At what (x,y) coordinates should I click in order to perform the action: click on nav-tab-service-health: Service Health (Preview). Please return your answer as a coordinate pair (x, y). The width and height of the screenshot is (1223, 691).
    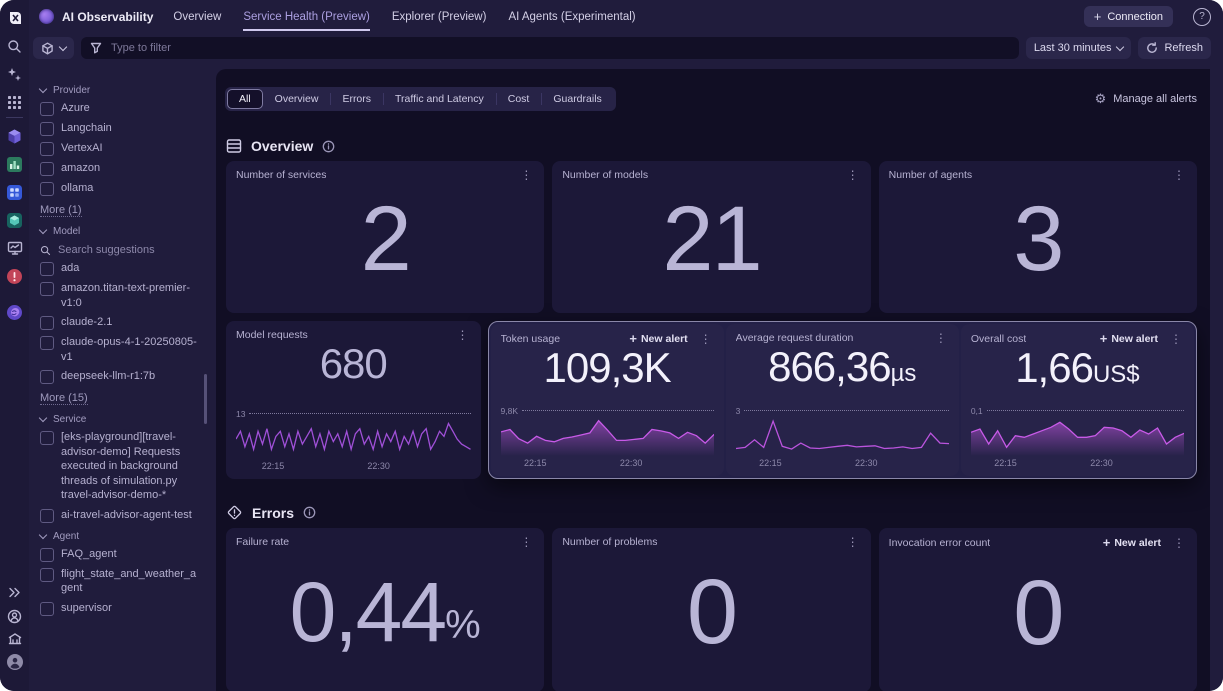
    Looking at the image, I should click on (306, 17).